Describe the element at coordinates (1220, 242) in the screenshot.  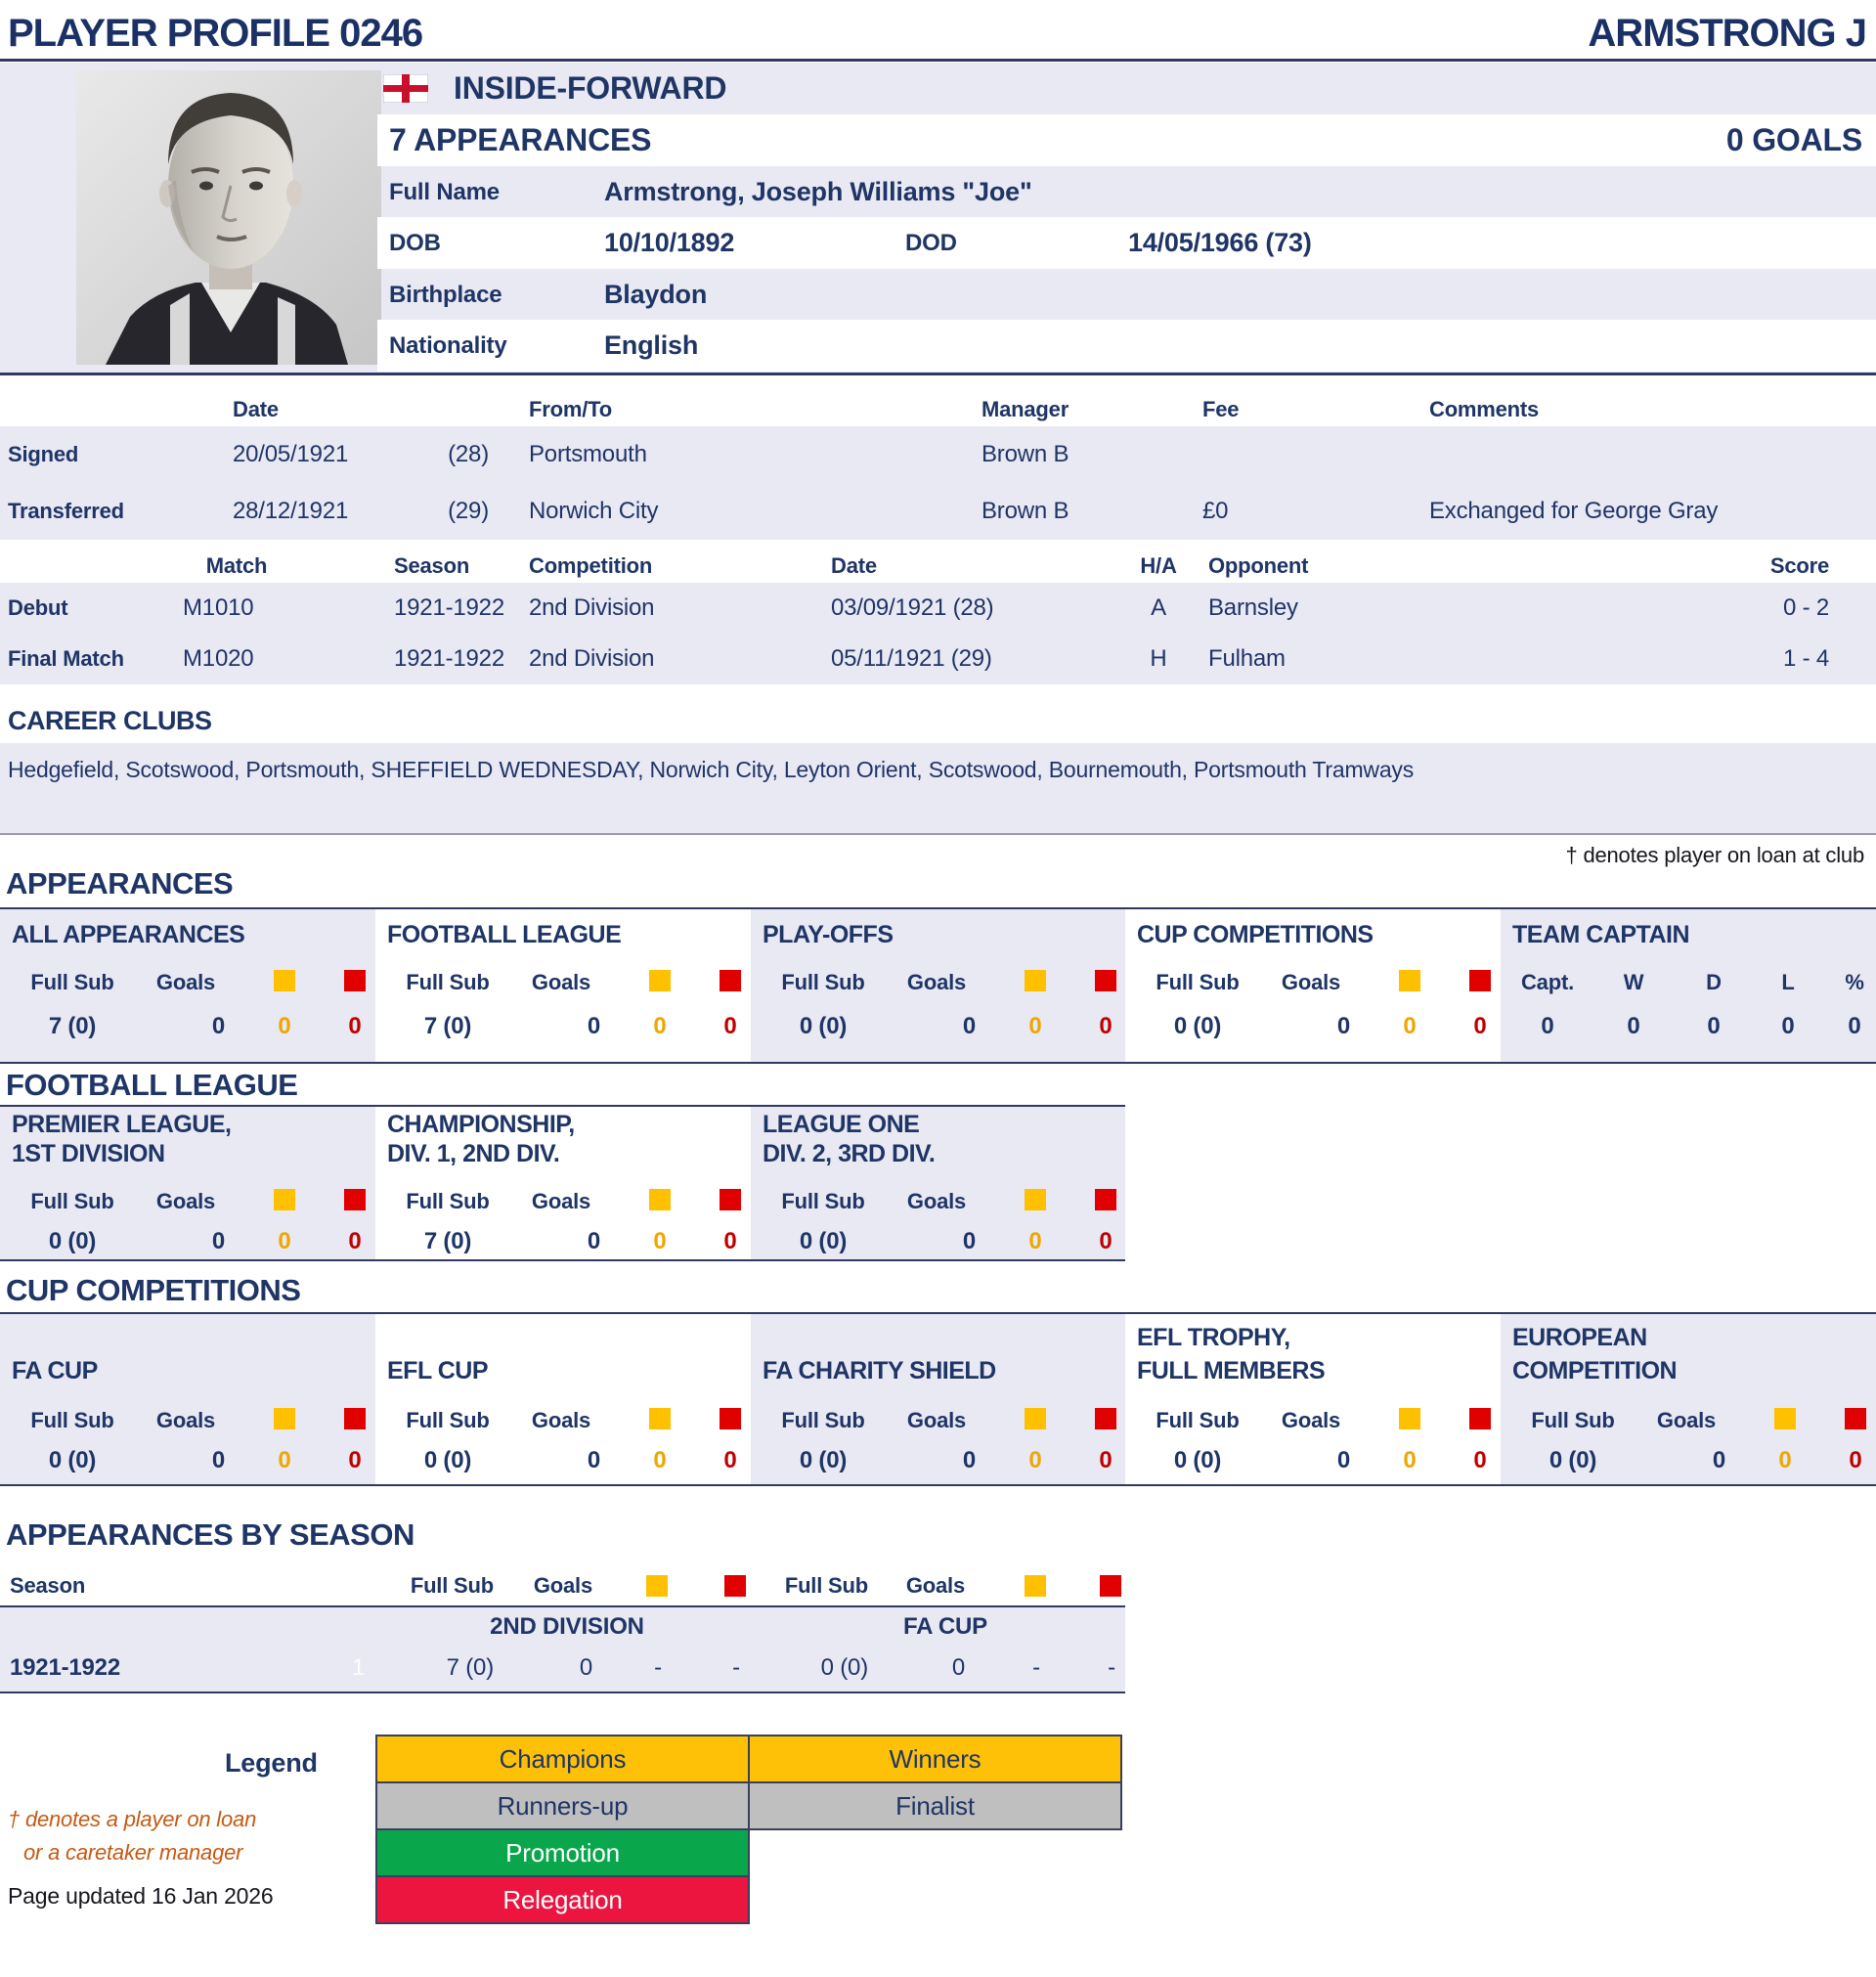
I see `dod-value: 14/05/1966 (73)` at that location.